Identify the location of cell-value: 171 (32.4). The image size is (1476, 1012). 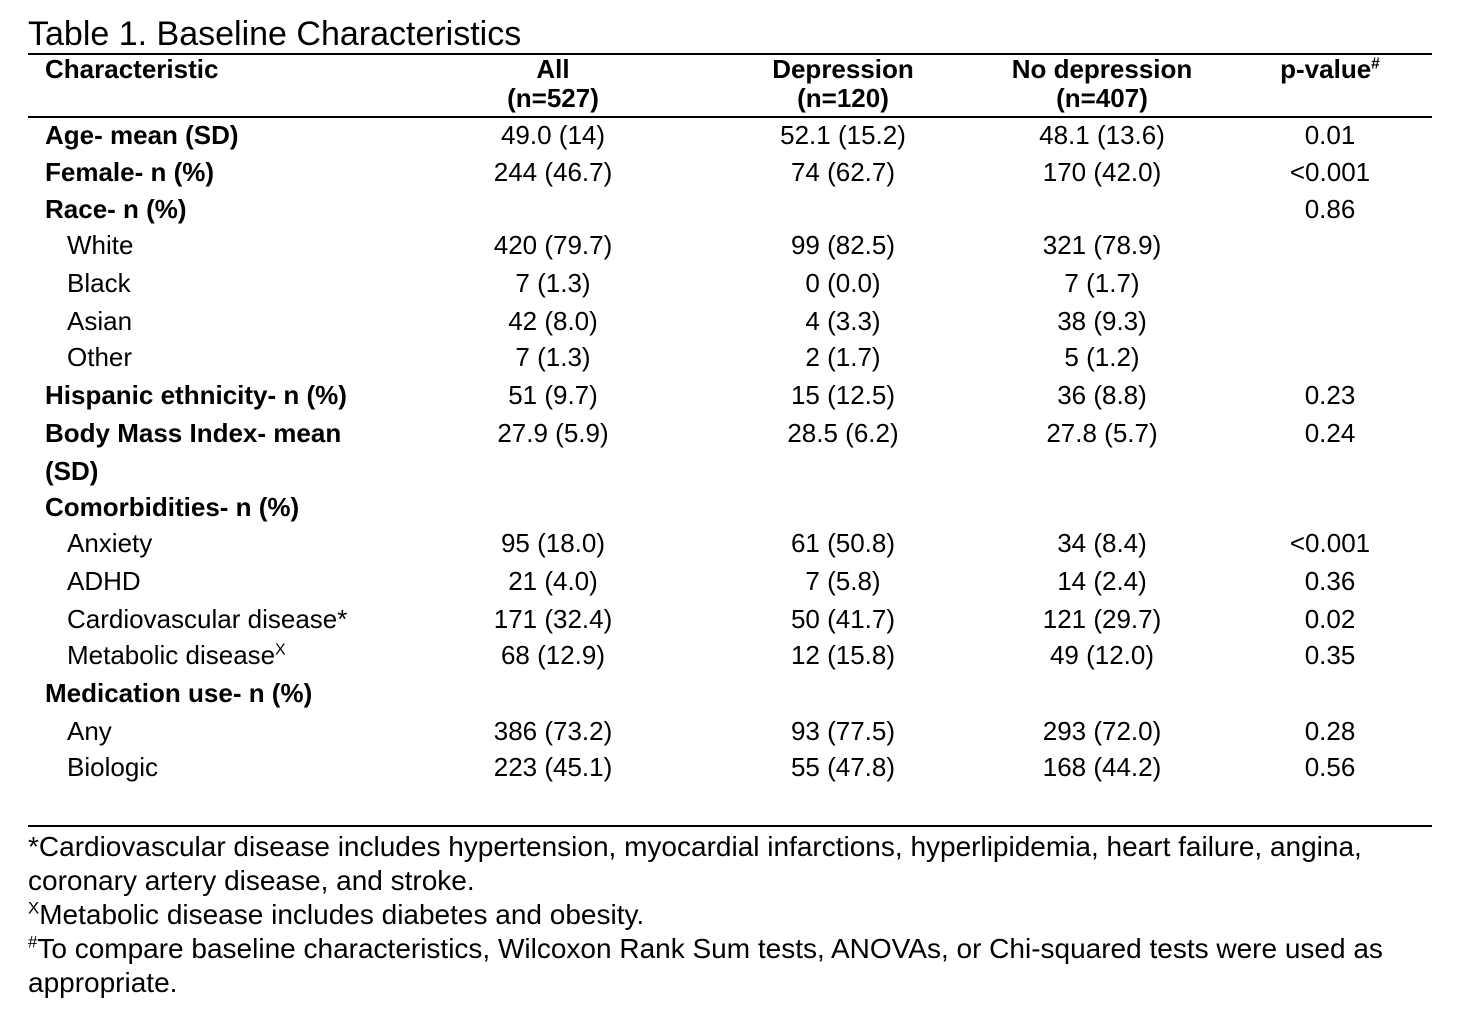
(553, 619).